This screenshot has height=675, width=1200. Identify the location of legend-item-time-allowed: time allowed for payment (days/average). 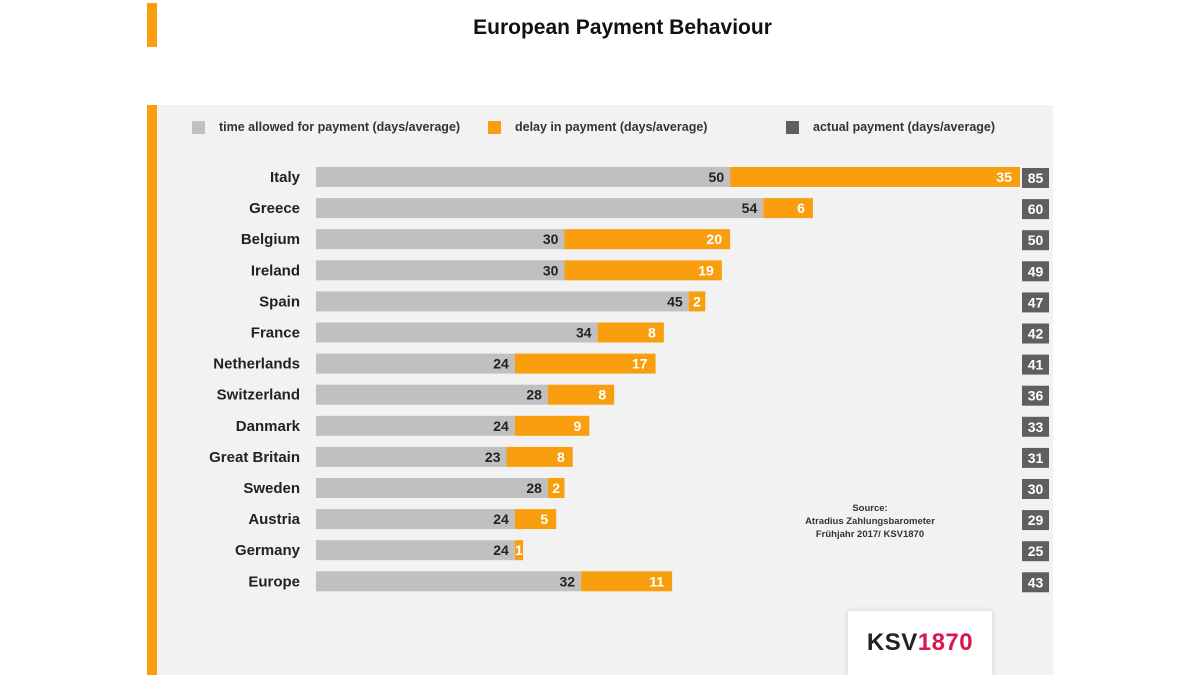
(326, 127).